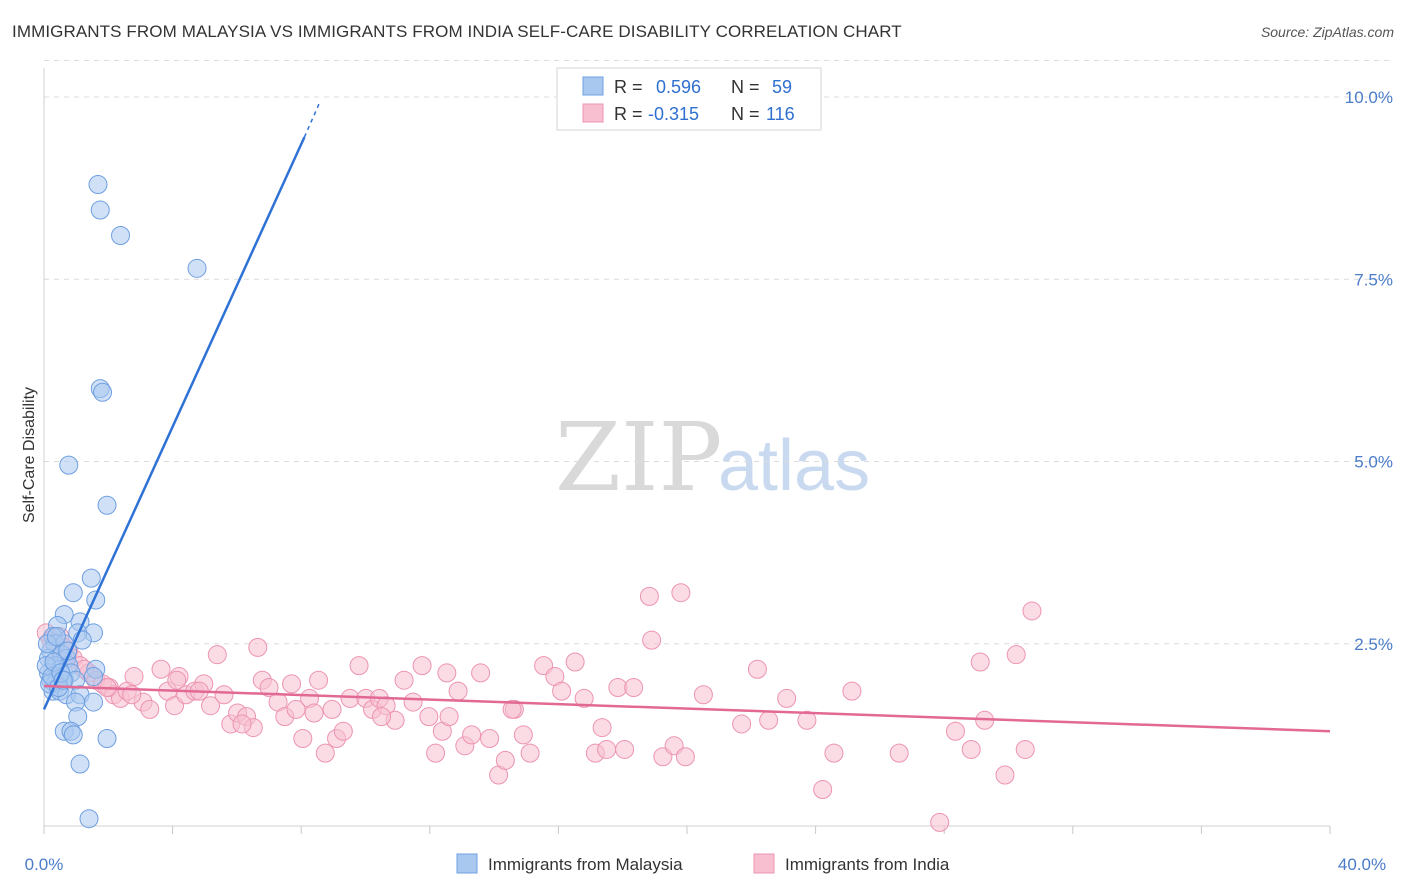 Image resolution: width=1406 pixels, height=892 pixels. I want to click on bottom-legend-india: Immigrants from India, so click(867, 864).